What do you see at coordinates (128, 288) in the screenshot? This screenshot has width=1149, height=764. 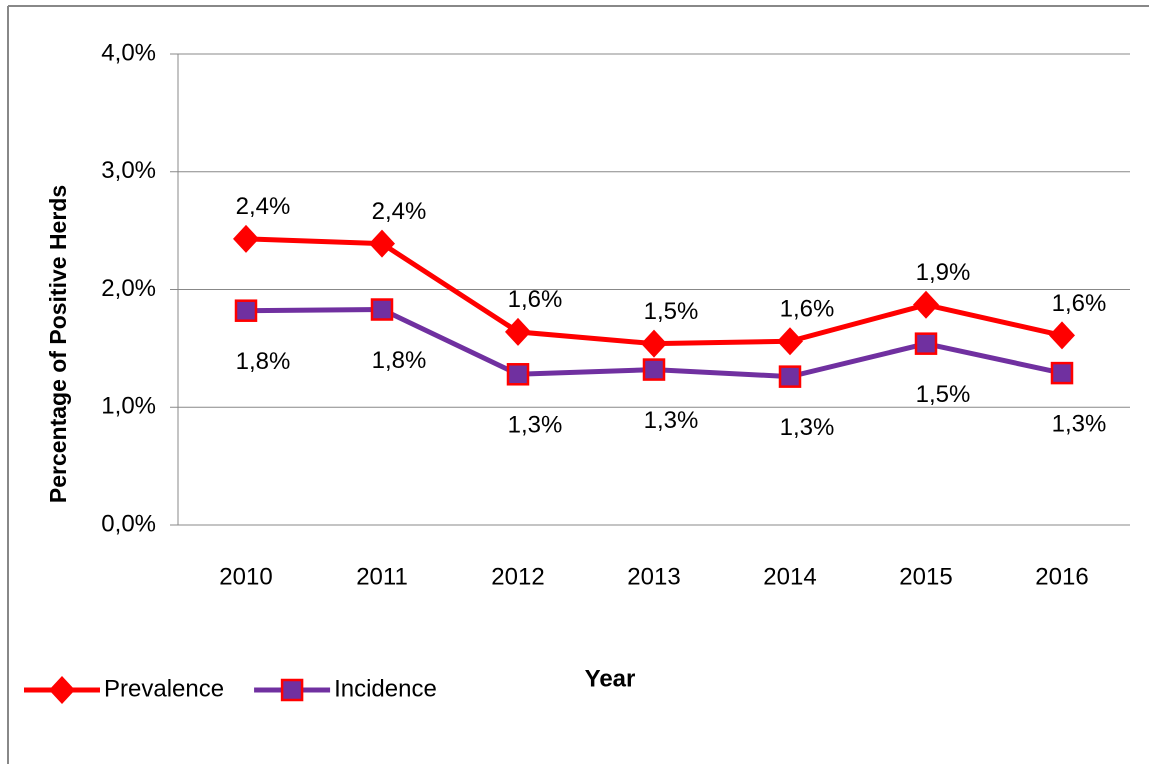 I see `y-tick-label: 2,0%` at bounding box center [128, 288].